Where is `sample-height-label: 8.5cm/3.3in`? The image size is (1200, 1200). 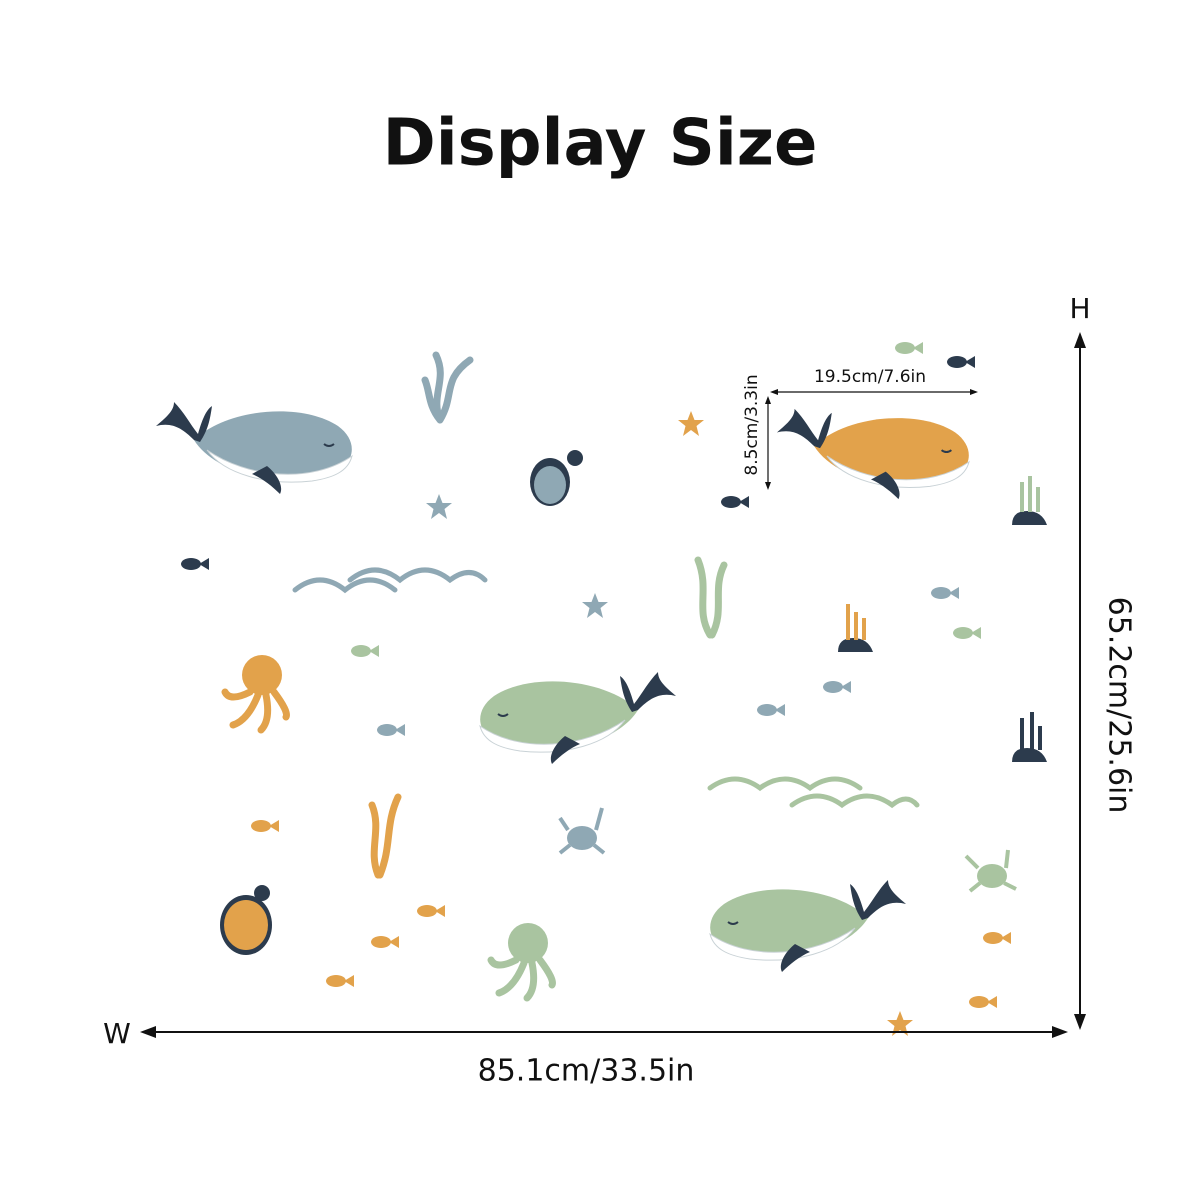 sample-height-label: 8.5cm/3.3in is located at coordinates (752, 424).